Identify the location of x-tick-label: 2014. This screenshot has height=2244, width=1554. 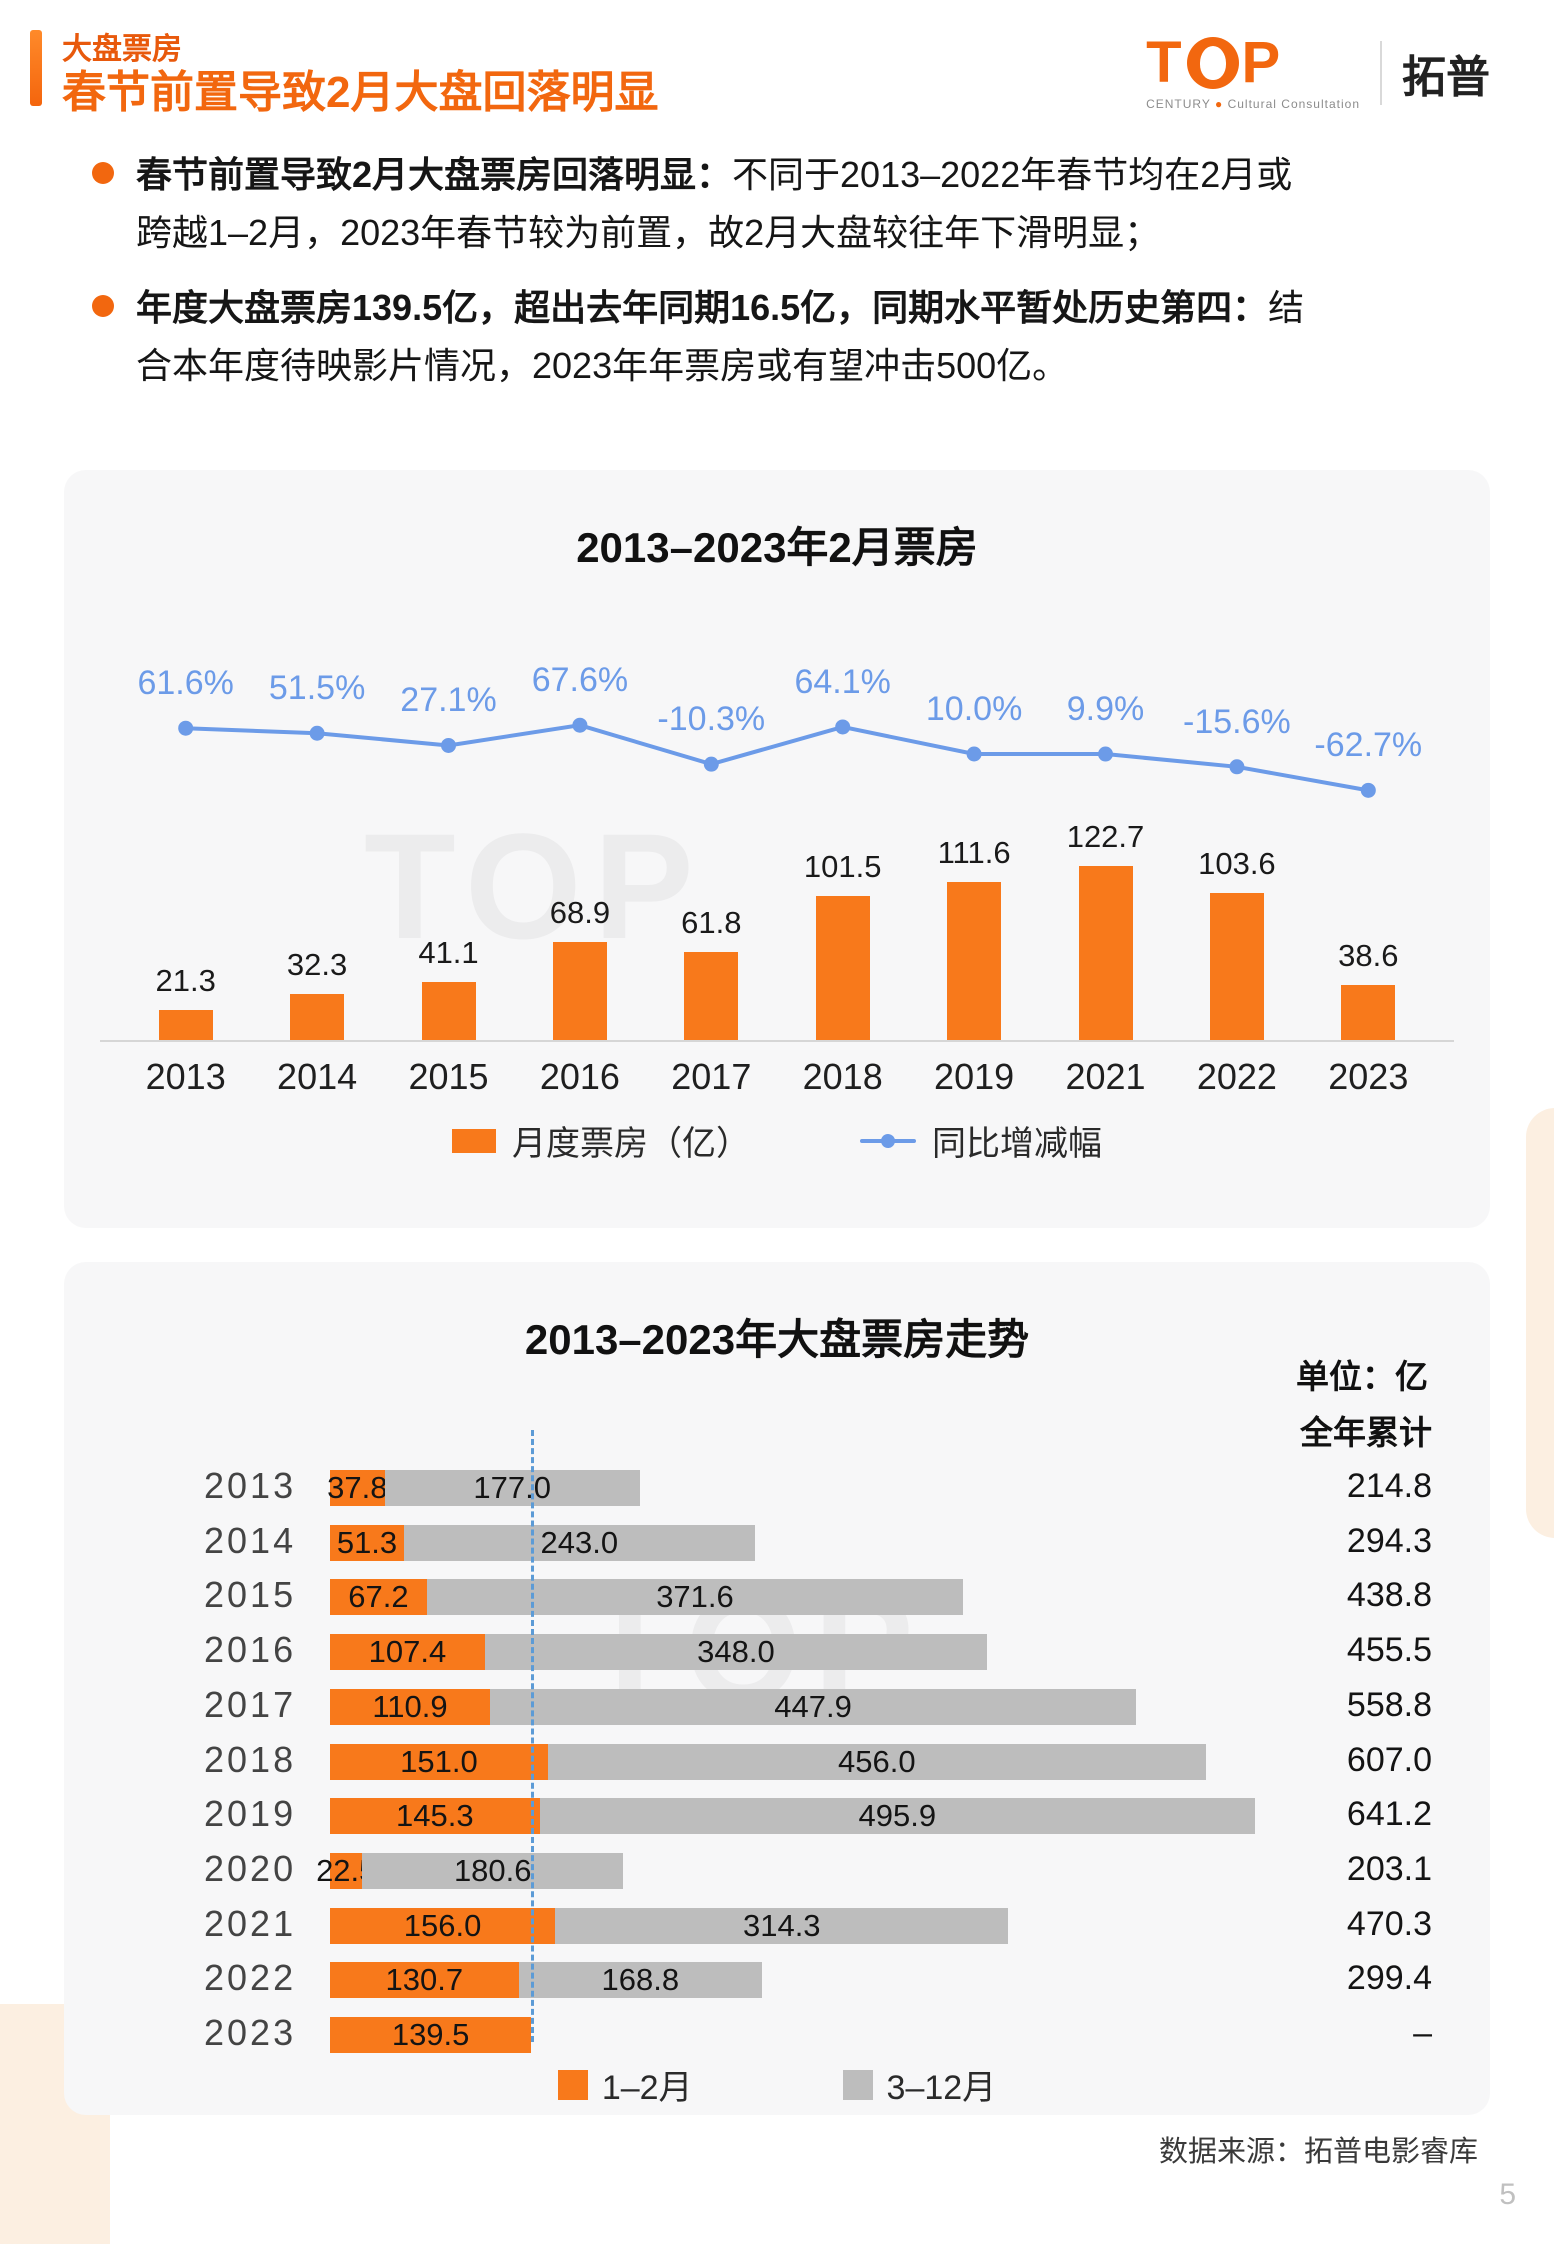
(317, 1076).